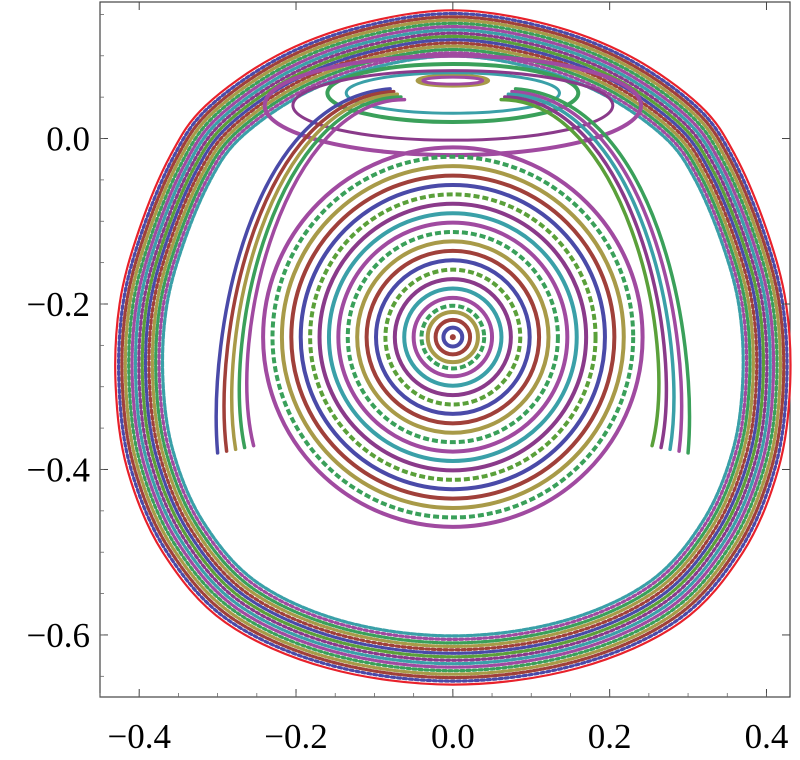  I want to click on y-tick-label: −0.2, so click(59, 304).